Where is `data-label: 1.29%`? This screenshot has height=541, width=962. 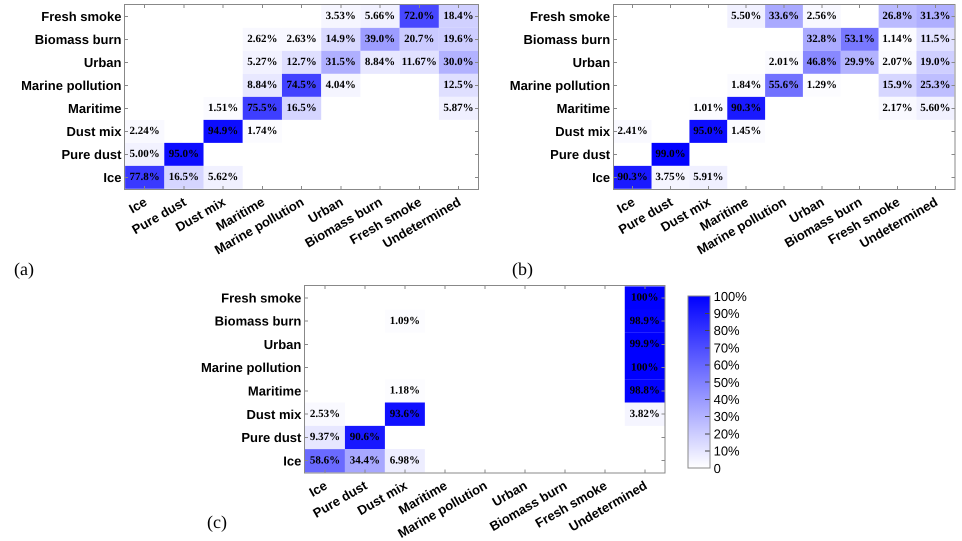
data-label: 1.29% is located at coordinates (821, 85).